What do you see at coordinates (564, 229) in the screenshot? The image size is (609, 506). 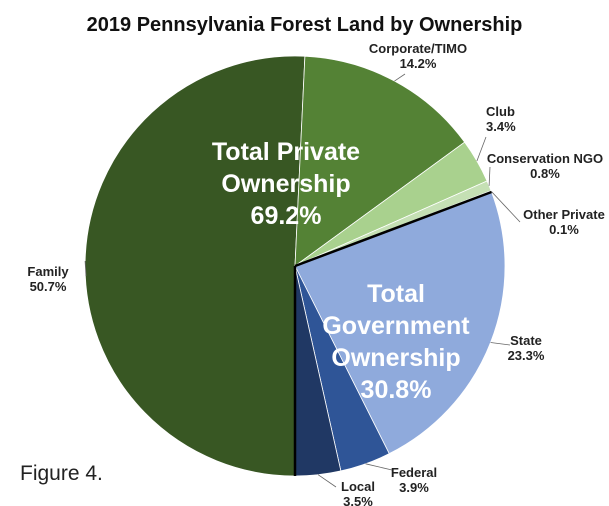 I see `slice-value-other-private: 0.1%` at bounding box center [564, 229].